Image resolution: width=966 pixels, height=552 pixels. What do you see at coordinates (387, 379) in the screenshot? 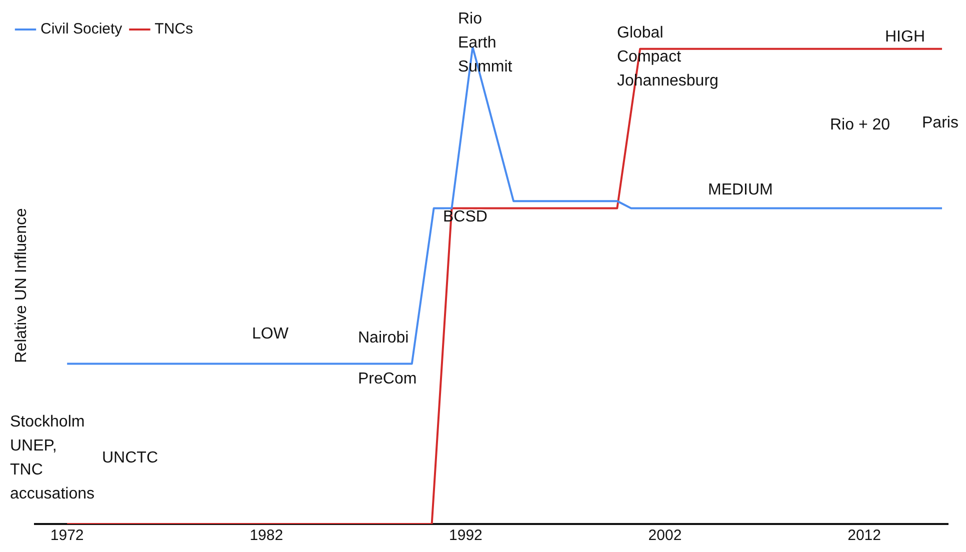
I see `annotation: PreCom` at bounding box center [387, 379].